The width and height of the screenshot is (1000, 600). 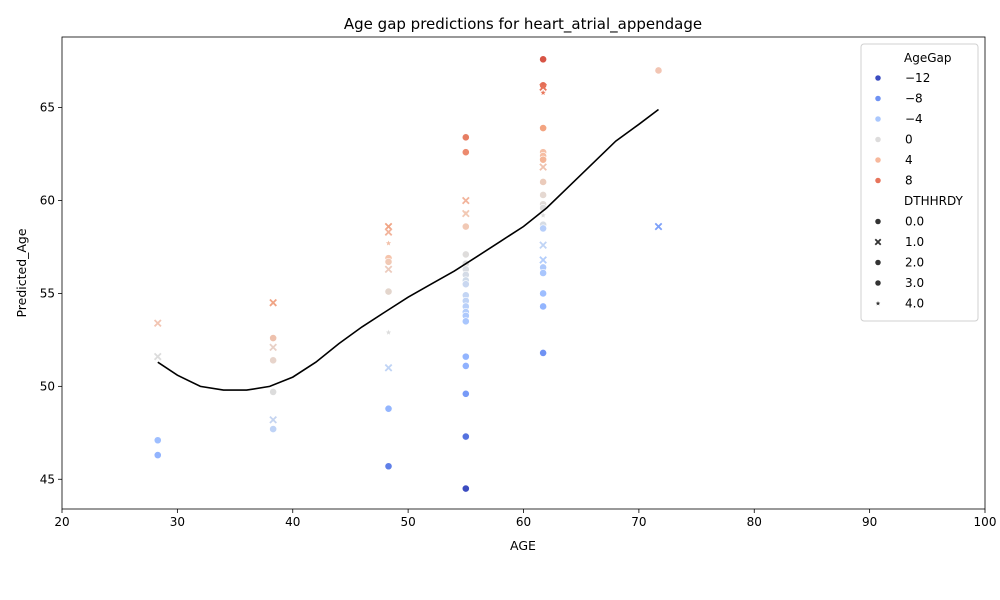 I want to click on legend-box, so click(x=919, y=182).